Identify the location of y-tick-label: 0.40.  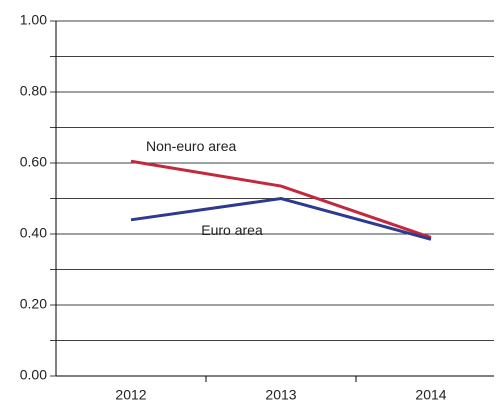
(33, 233).